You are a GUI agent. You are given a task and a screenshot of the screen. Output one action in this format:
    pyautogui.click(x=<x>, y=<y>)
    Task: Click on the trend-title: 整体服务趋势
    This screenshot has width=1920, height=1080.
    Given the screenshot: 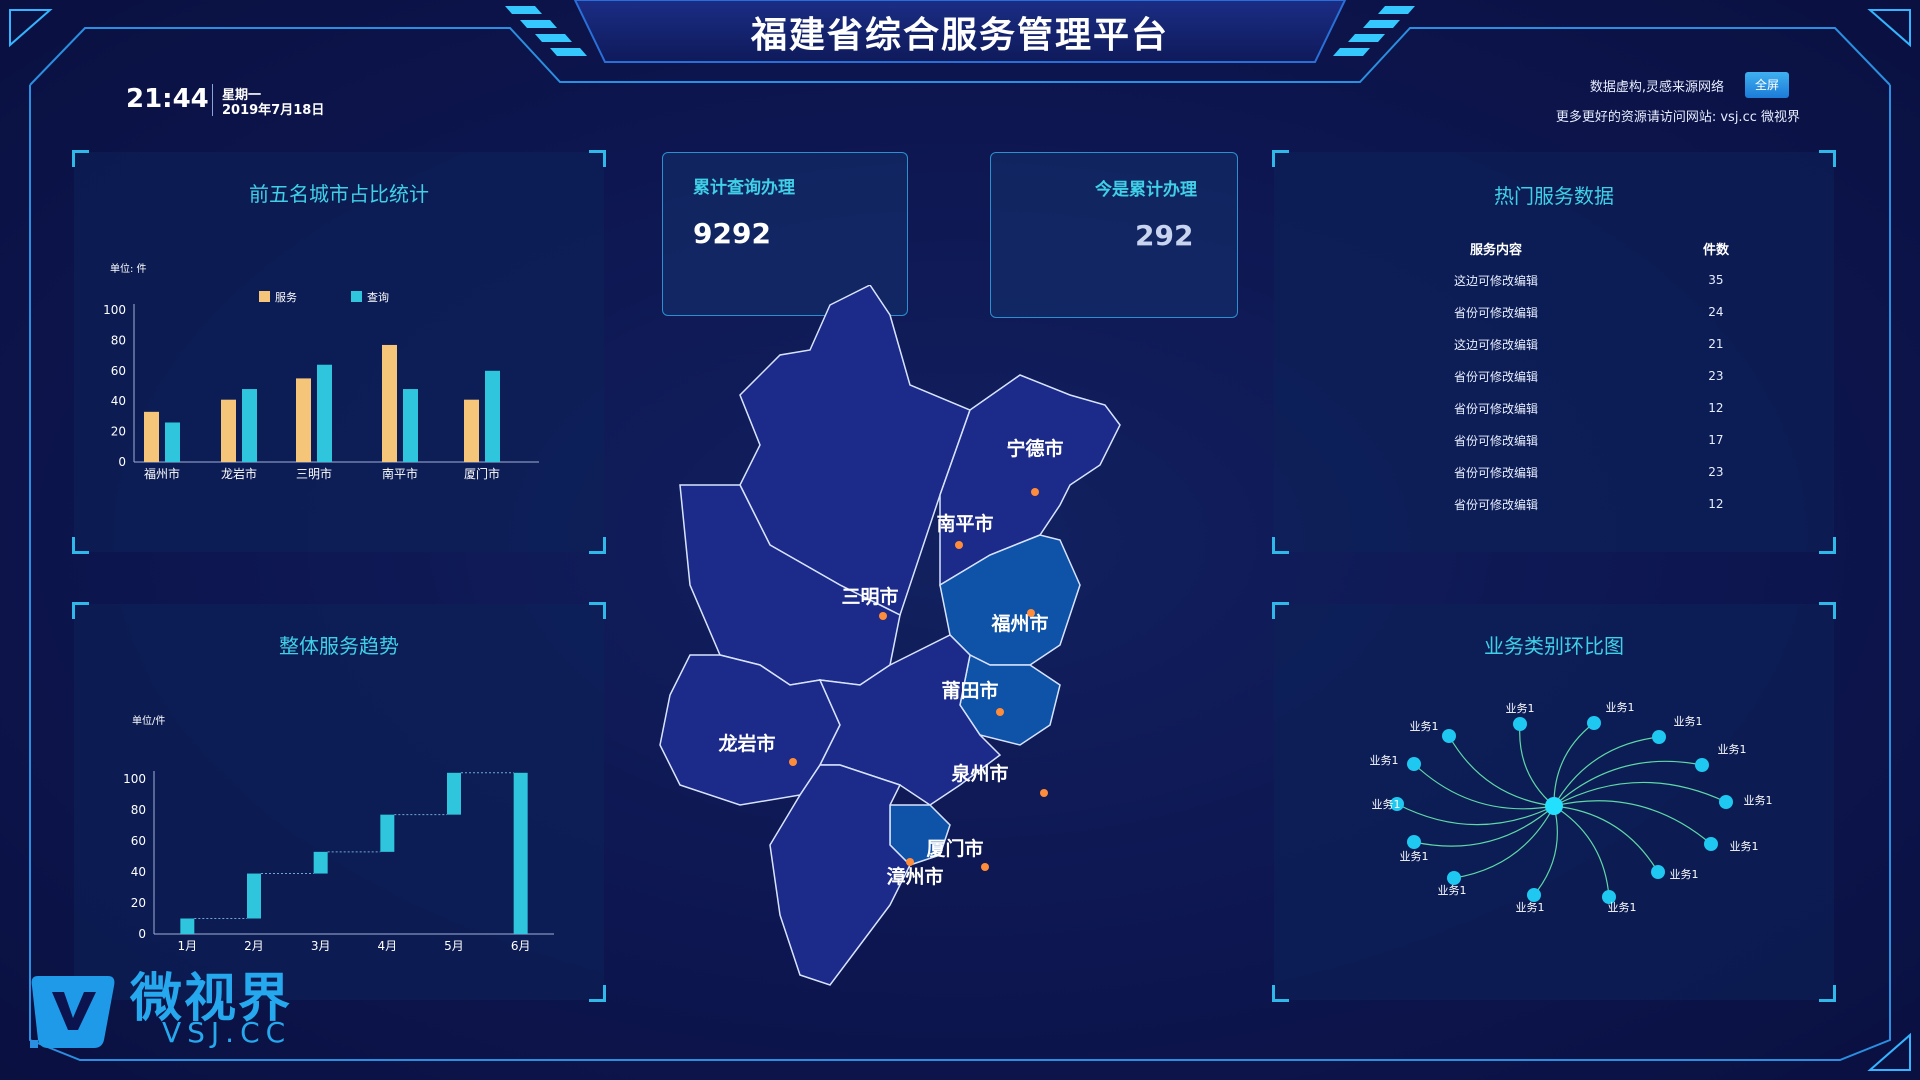 What is the action you would take?
    pyautogui.click(x=339, y=646)
    